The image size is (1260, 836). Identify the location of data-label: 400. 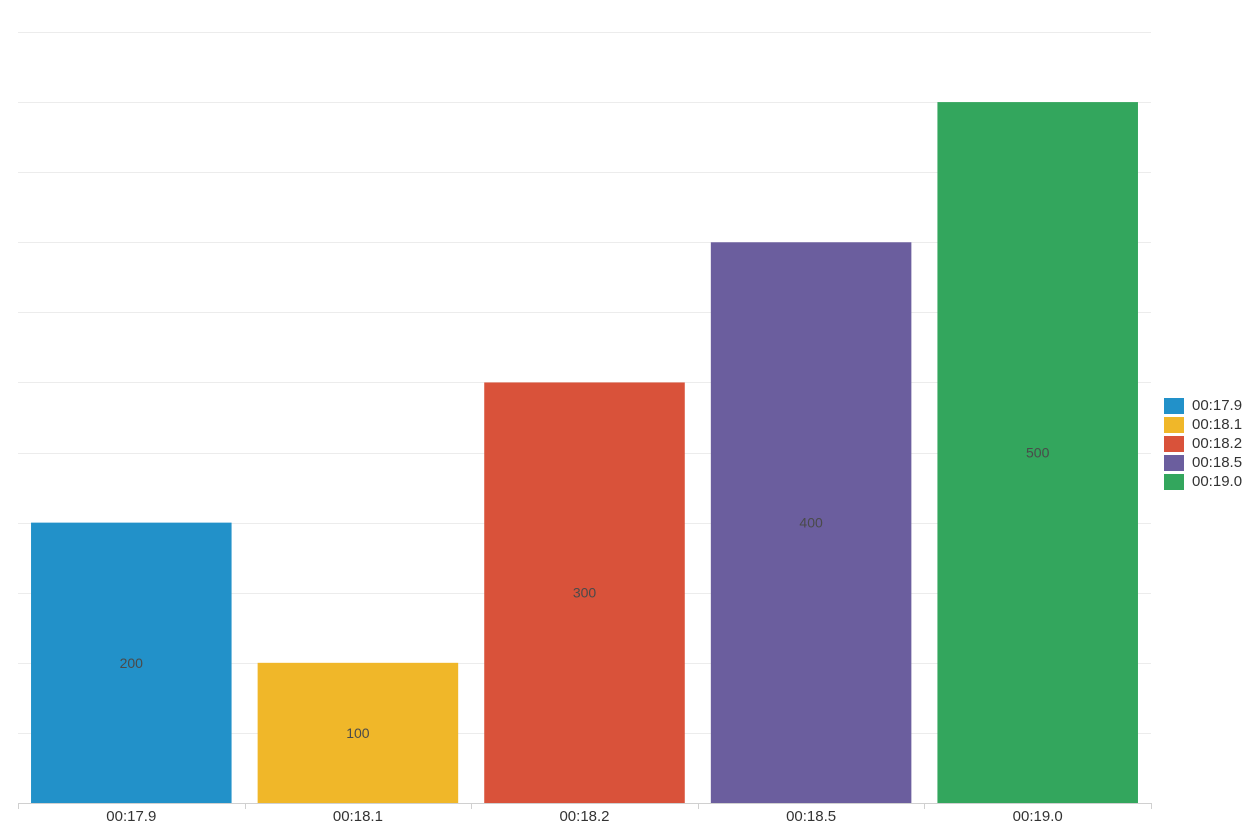
(811, 523).